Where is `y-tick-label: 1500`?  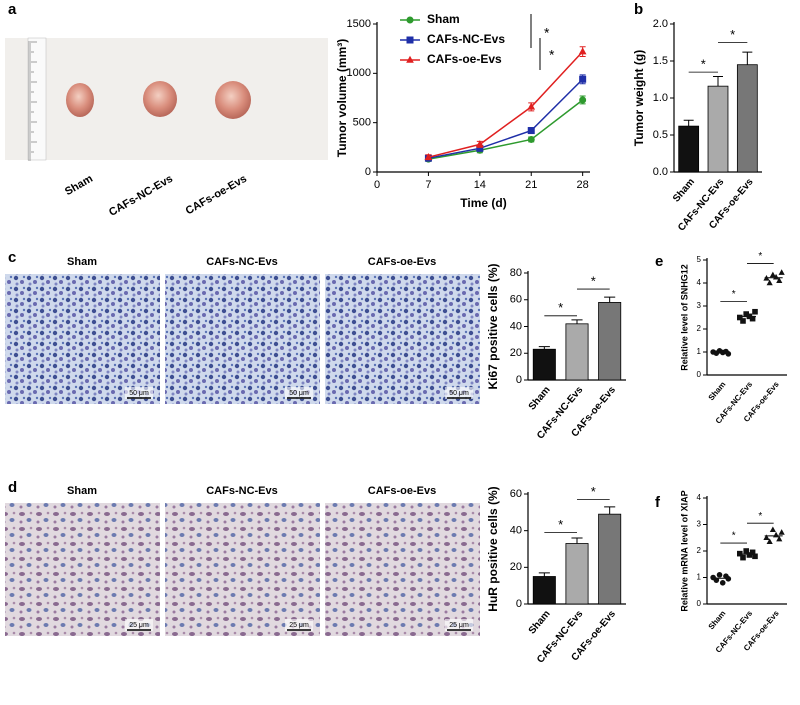
y-tick-label: 1500 is located at coordinates (359, 24).